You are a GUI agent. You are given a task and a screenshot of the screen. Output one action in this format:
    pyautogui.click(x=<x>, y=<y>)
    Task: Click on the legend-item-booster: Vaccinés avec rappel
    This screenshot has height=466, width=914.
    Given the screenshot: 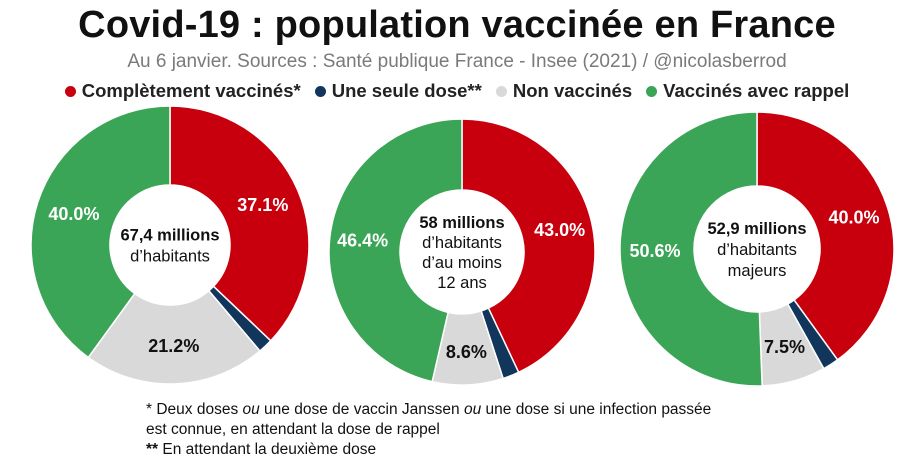 What is the action you would take?
    pyautogui.click(x=747, y=91)
    